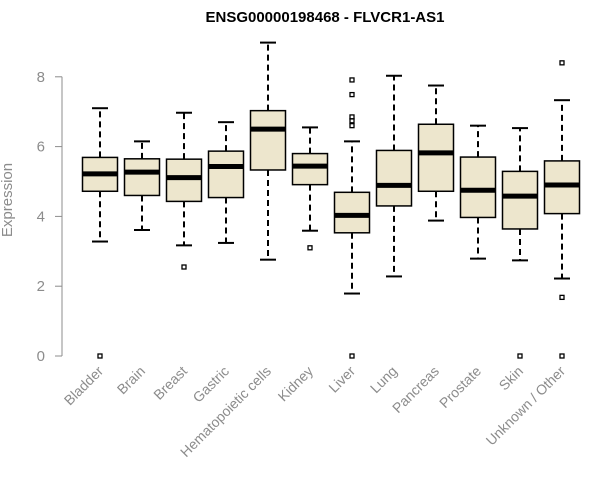 The width and height of the screenshot is (600, 500). Describe the element at coordinates (511, 378) in the screenshot. I see `x-tick-label: Skin` at that location.